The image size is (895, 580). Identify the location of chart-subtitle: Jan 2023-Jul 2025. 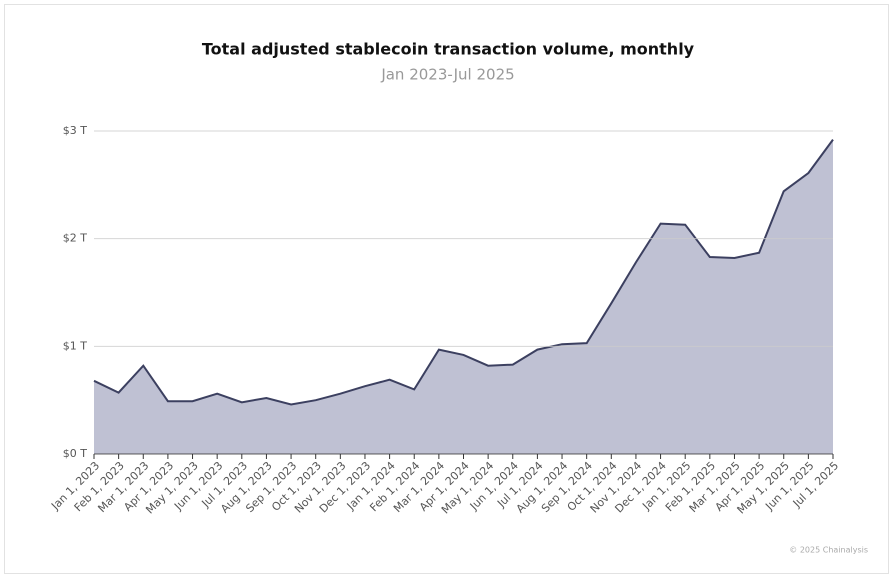
(447, 75).